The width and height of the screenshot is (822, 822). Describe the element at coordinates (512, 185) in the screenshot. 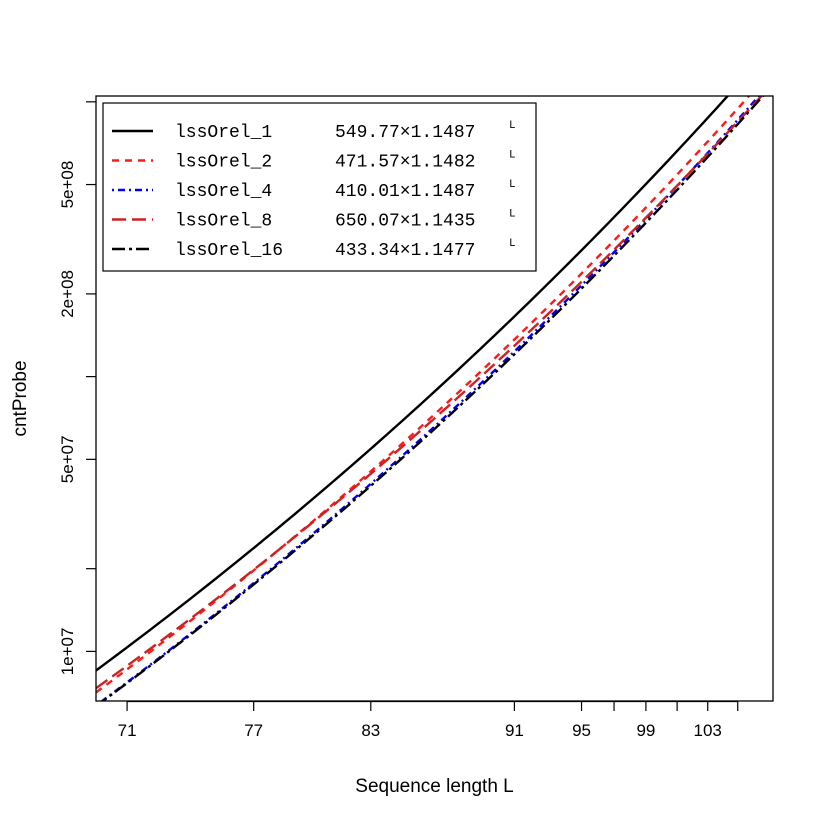

I see `legend-exponent-lssOrel_4: L` at that location.